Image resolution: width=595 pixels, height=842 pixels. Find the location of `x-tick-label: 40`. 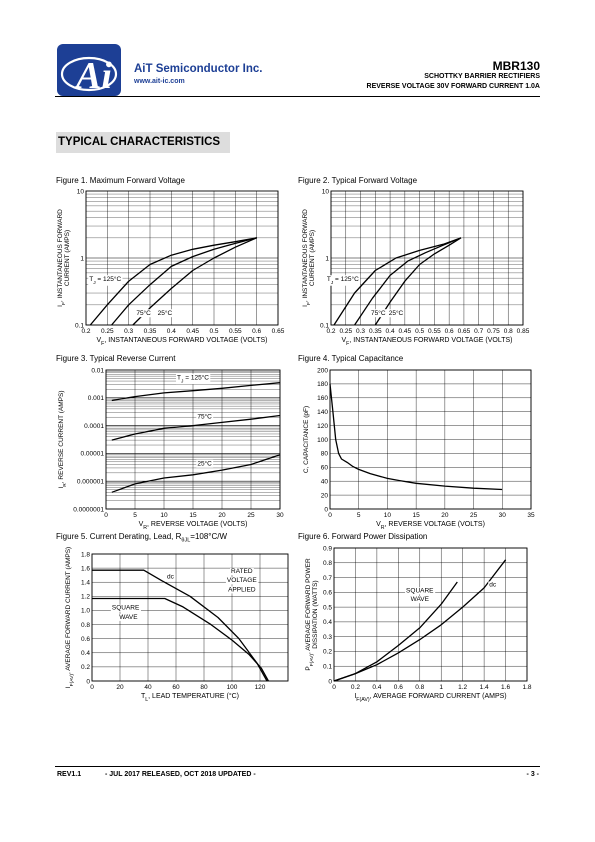

x-tick-label: 40 is located at coordinates (148, 687).